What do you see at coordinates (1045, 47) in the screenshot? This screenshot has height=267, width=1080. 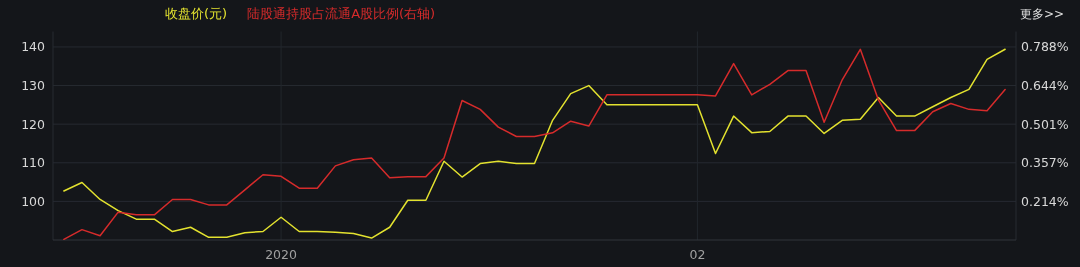 I see `y2-tick-label: 0.788%` at bounding box center [1045, 47].